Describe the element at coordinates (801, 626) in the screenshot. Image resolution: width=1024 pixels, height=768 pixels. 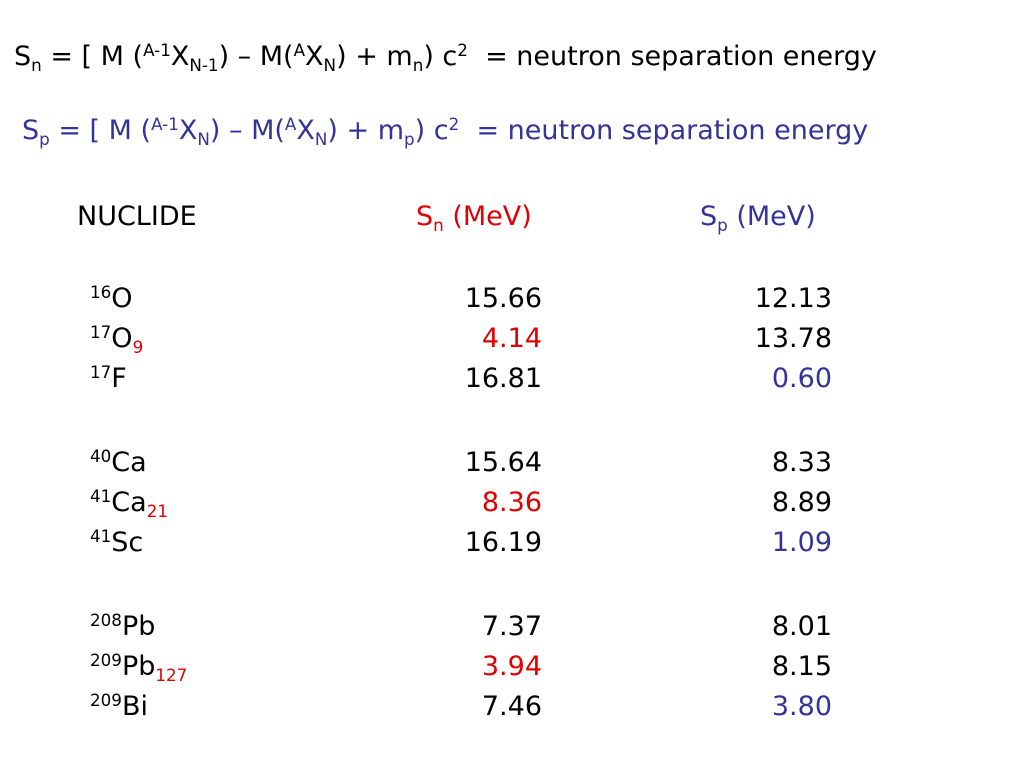
I see `sp-value: 8.01` at that location.